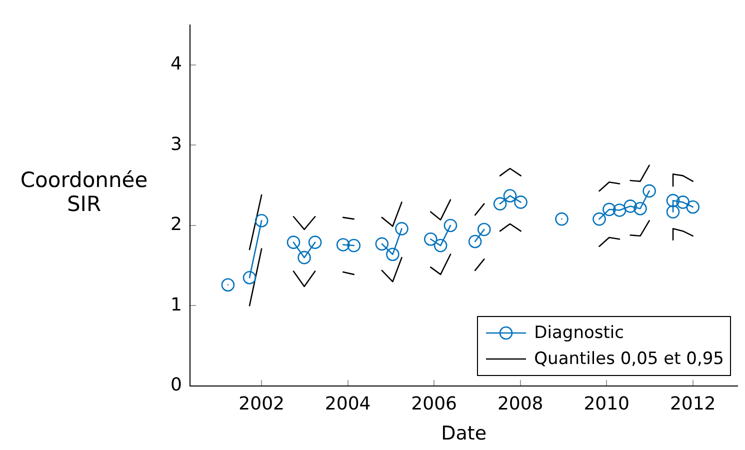 The image size is (745, 450). I want to click on y-axis-title: Coordonnée SIR, so click(84, 192).